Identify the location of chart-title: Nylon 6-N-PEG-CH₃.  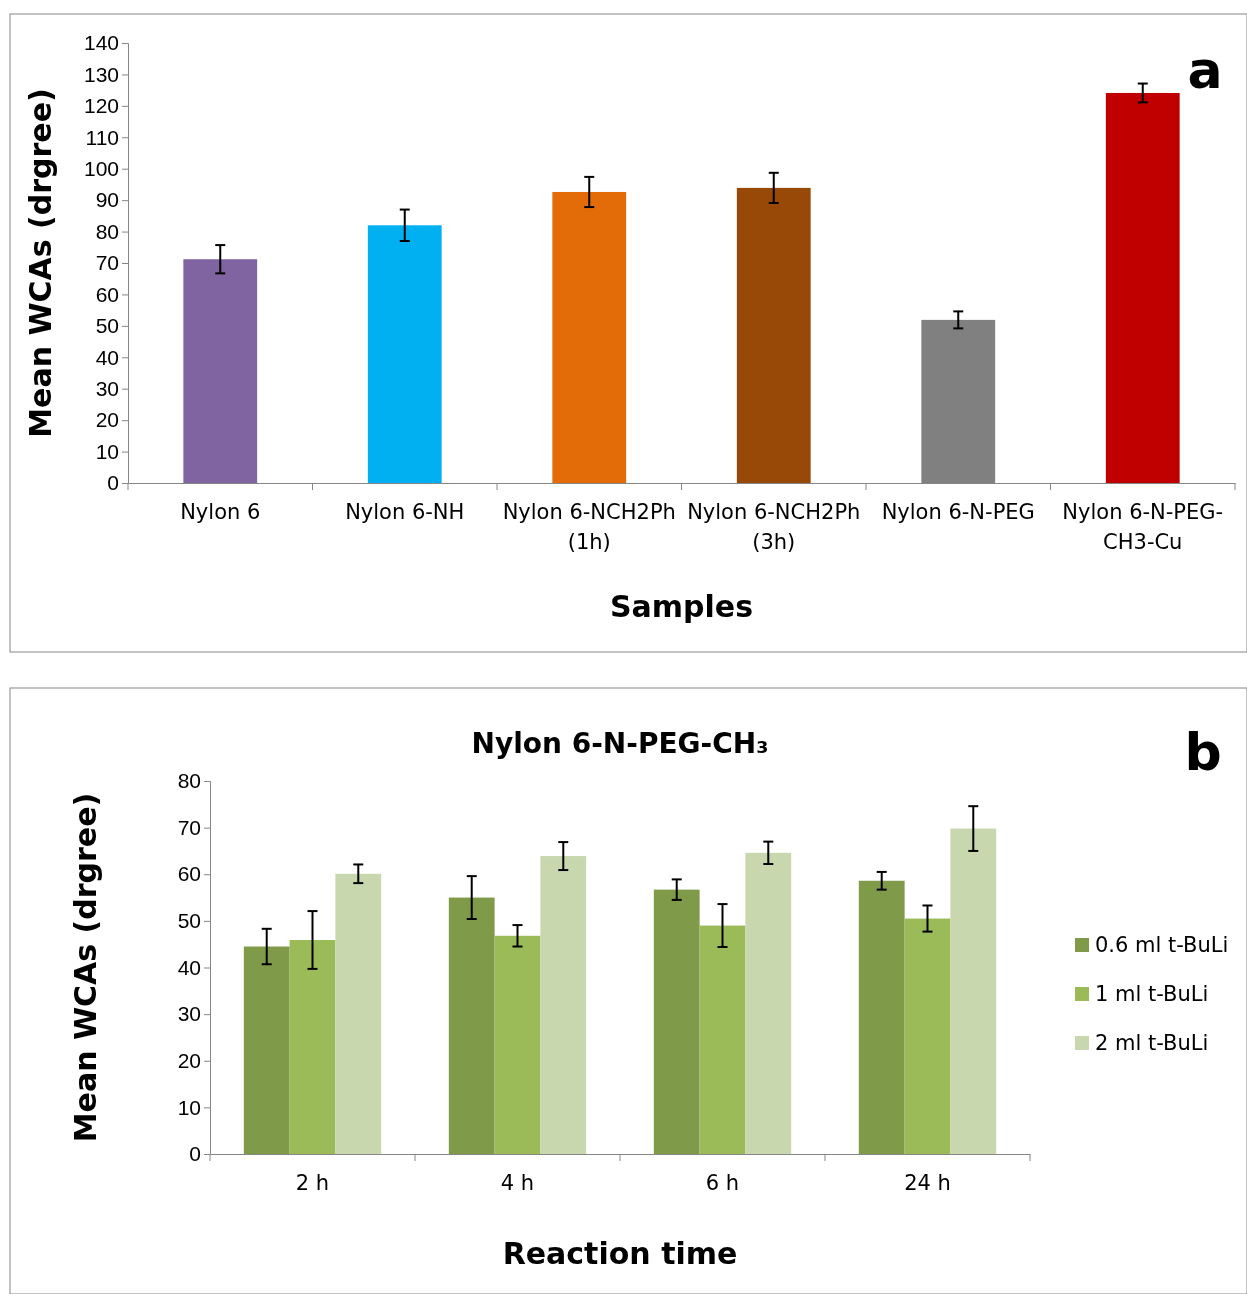
(620, 743).